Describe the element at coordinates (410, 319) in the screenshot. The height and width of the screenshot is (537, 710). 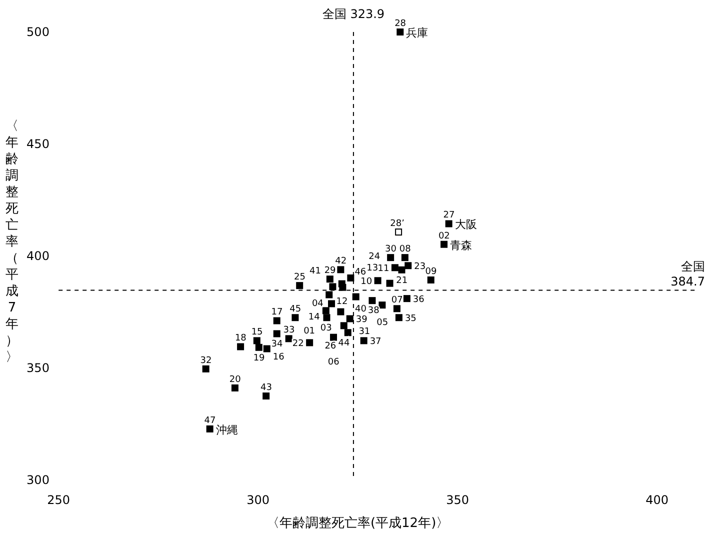
I see `annotation: 35` at that location.